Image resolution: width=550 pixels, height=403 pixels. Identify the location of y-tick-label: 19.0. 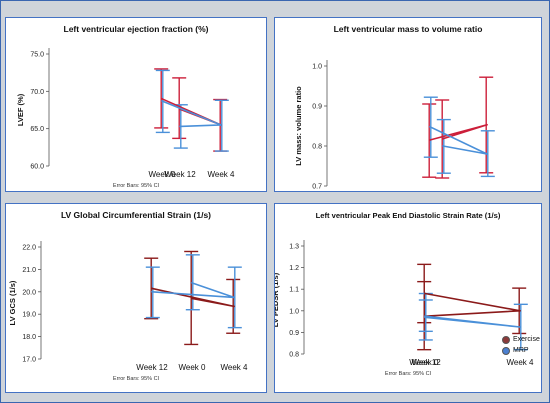
(29, 315).